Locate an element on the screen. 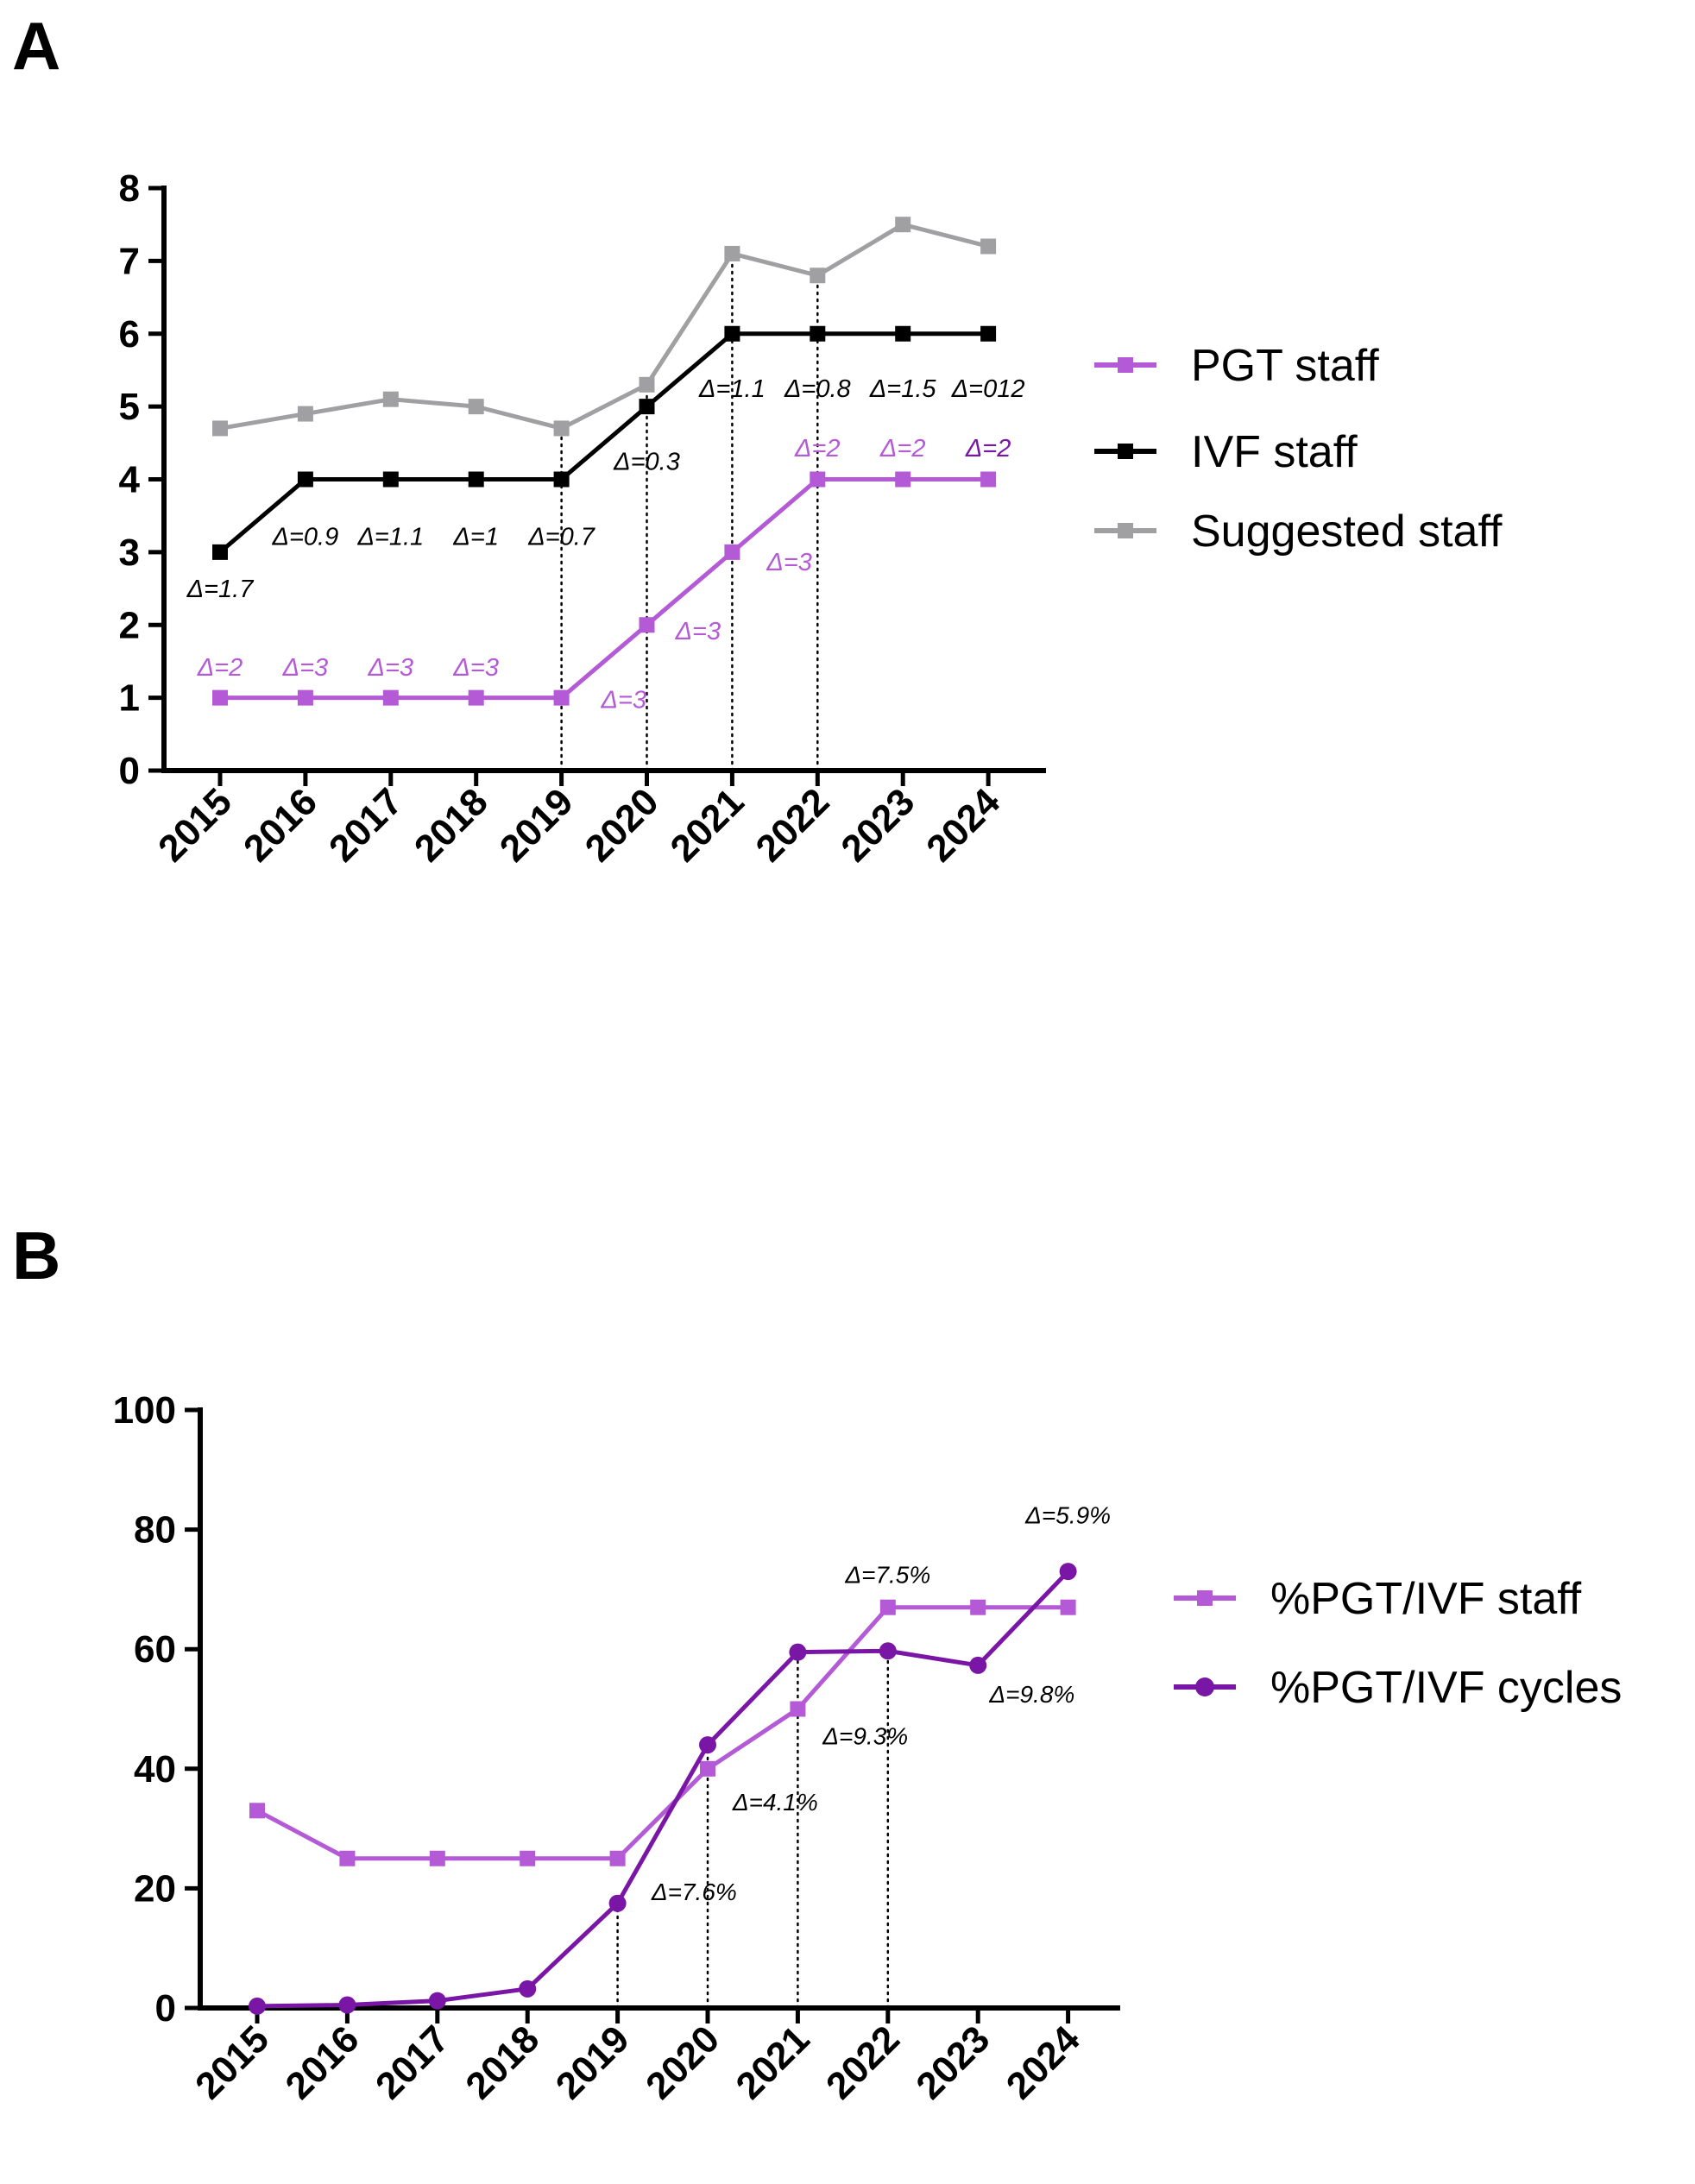 This screenshot has height=2184, width=1695. y-tick-label: 6 is located at coordinates (129, 335).